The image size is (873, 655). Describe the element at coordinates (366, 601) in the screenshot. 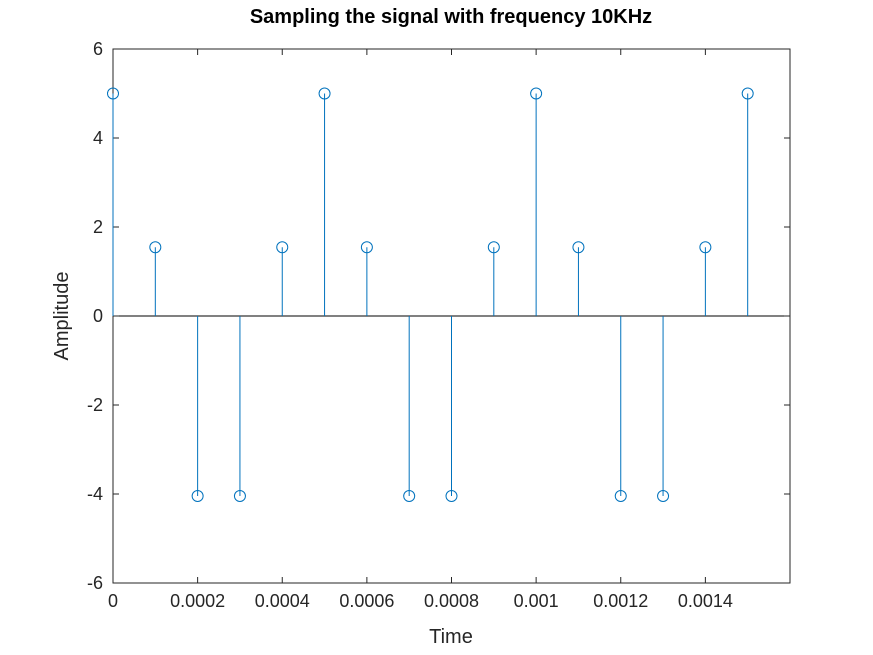

I see `x-tick-label: 0.0006` at that location.